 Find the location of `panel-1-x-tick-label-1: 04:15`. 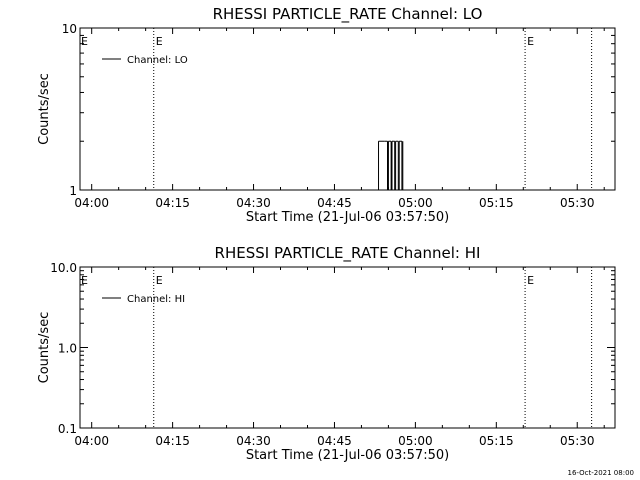

panel-1-x-tick-label-1: 04:15 is located at coordinates (172, 203).